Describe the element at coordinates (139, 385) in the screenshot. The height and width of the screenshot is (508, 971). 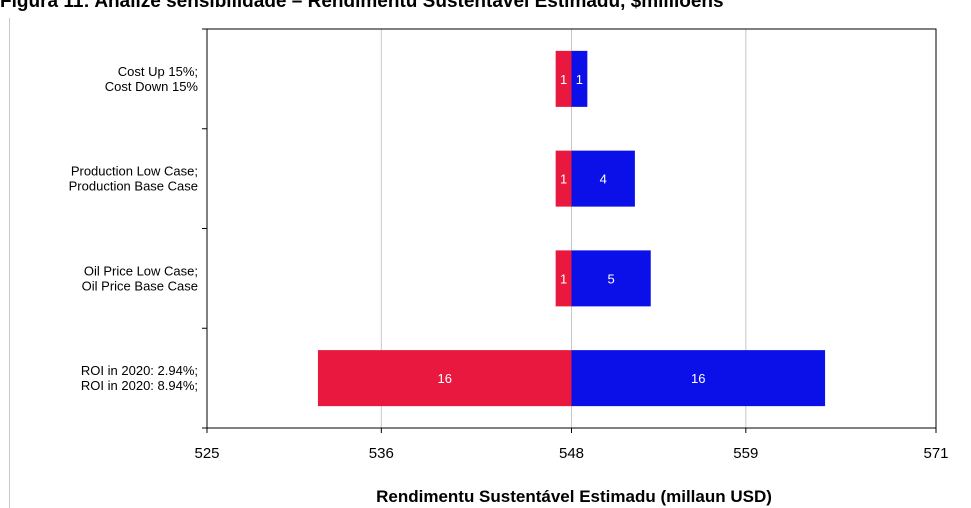
I see `category-label-line: ROI in 2020: 8.94%;` at that location.